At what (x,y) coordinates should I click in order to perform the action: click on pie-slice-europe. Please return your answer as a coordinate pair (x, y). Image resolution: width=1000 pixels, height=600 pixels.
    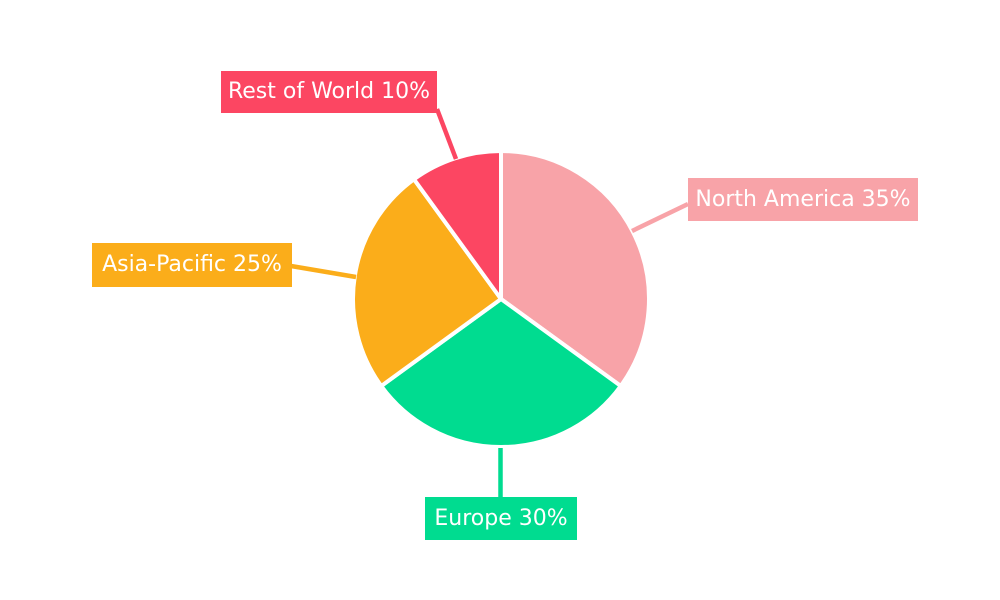
    Looking at the image, I should click on (501, 373).